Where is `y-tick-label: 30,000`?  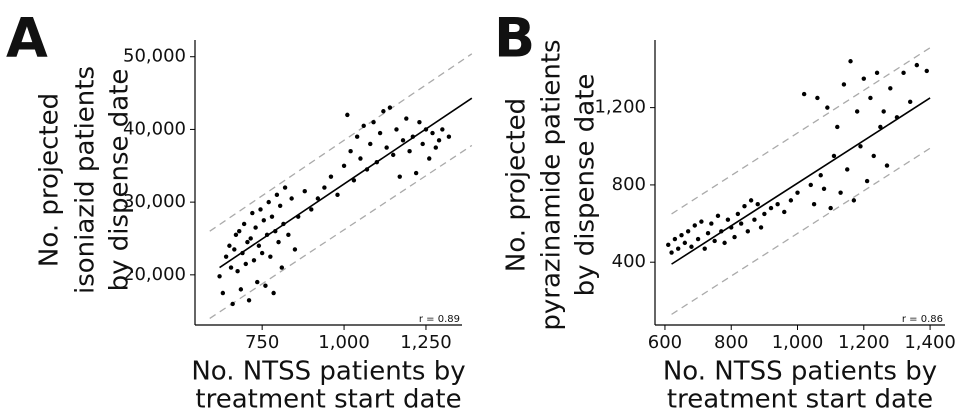
y-tick-label: 30,000 is located at coordinates (154, 201).